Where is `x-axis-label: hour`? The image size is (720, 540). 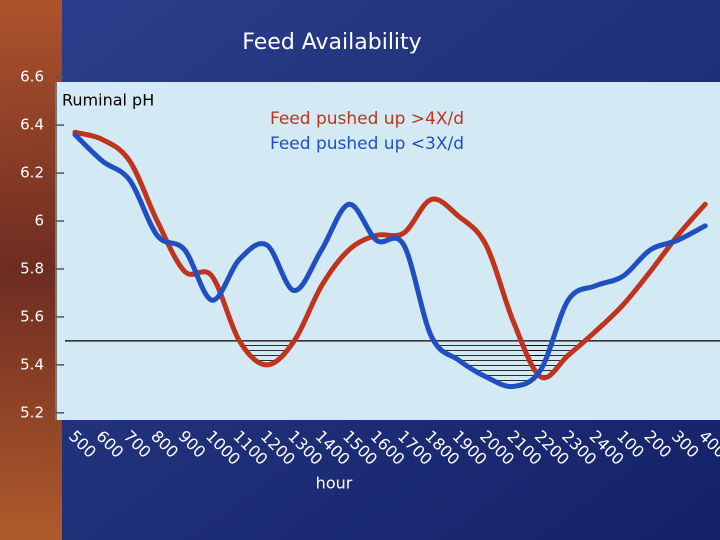
x-axis-label: hour is located at coordinates (334, 483).